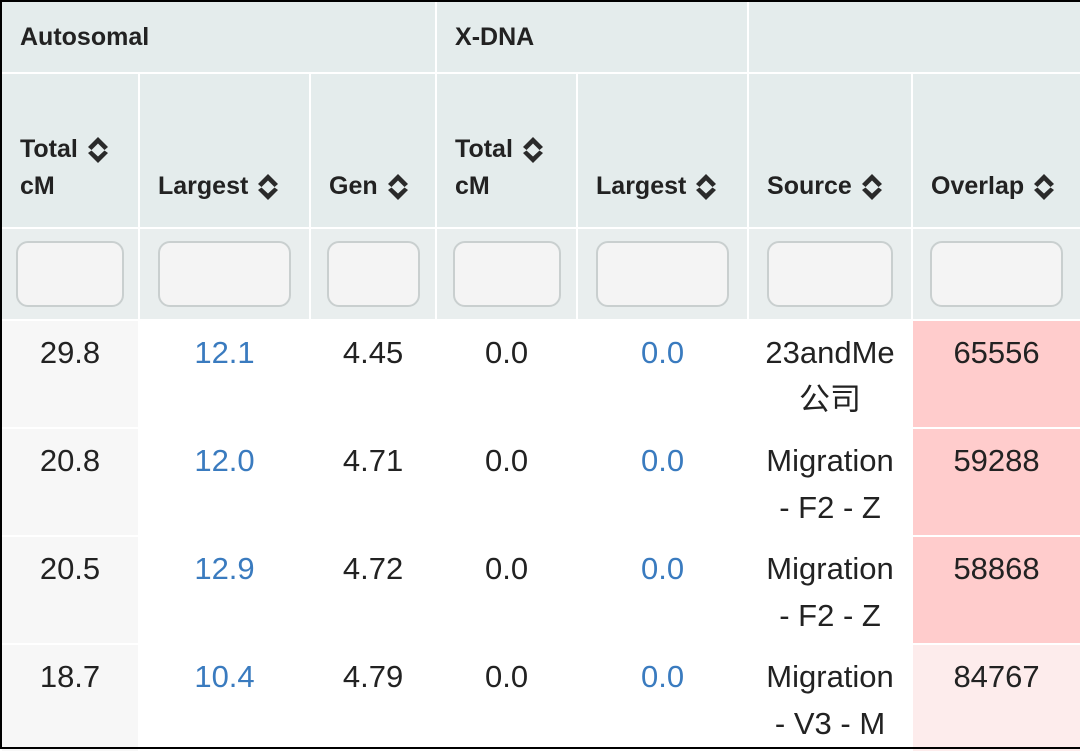 This screenshot has width=1080, height=753. I want to click on group-header-xdna: X-DNA, so click(592, 37).